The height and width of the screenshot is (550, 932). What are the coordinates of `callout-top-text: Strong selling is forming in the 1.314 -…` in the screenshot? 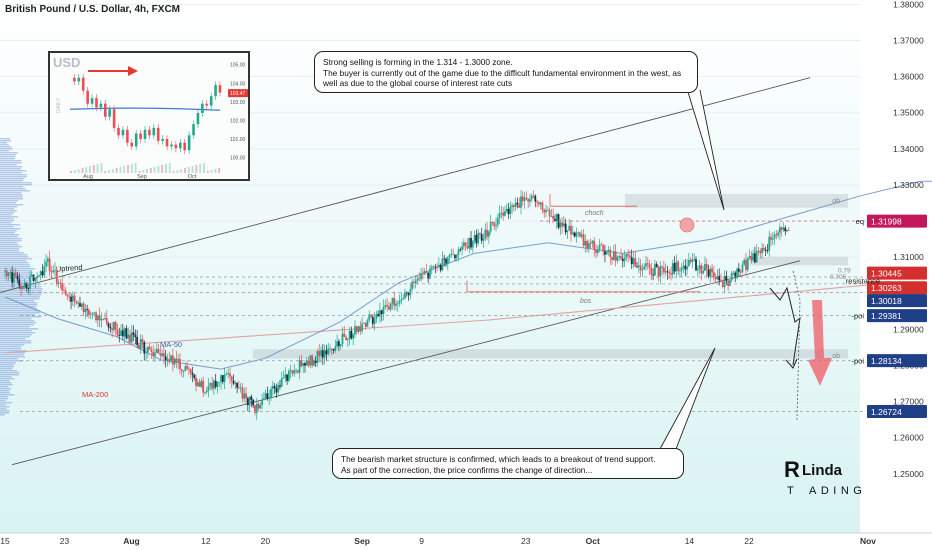 It's located at (502, 72).